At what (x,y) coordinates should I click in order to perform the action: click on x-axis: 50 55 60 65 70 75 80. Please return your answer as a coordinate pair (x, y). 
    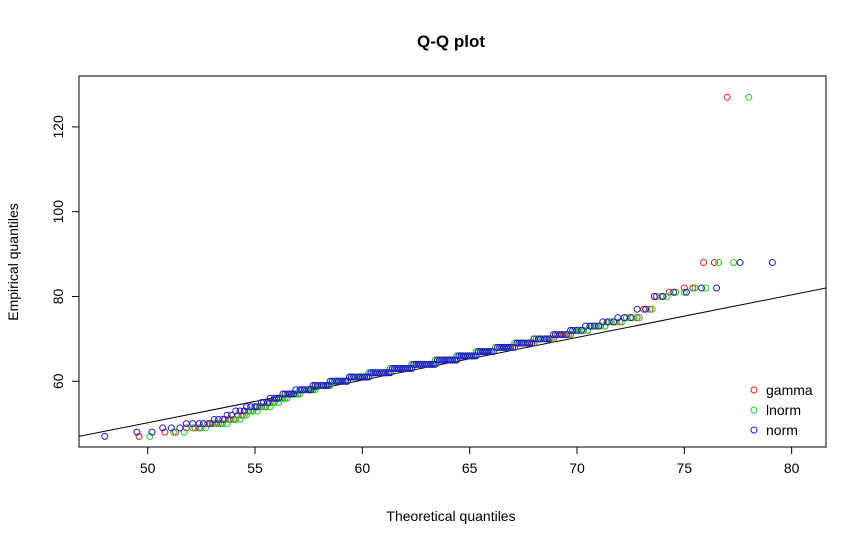
    Looking at the image, I should click on (470, 461).